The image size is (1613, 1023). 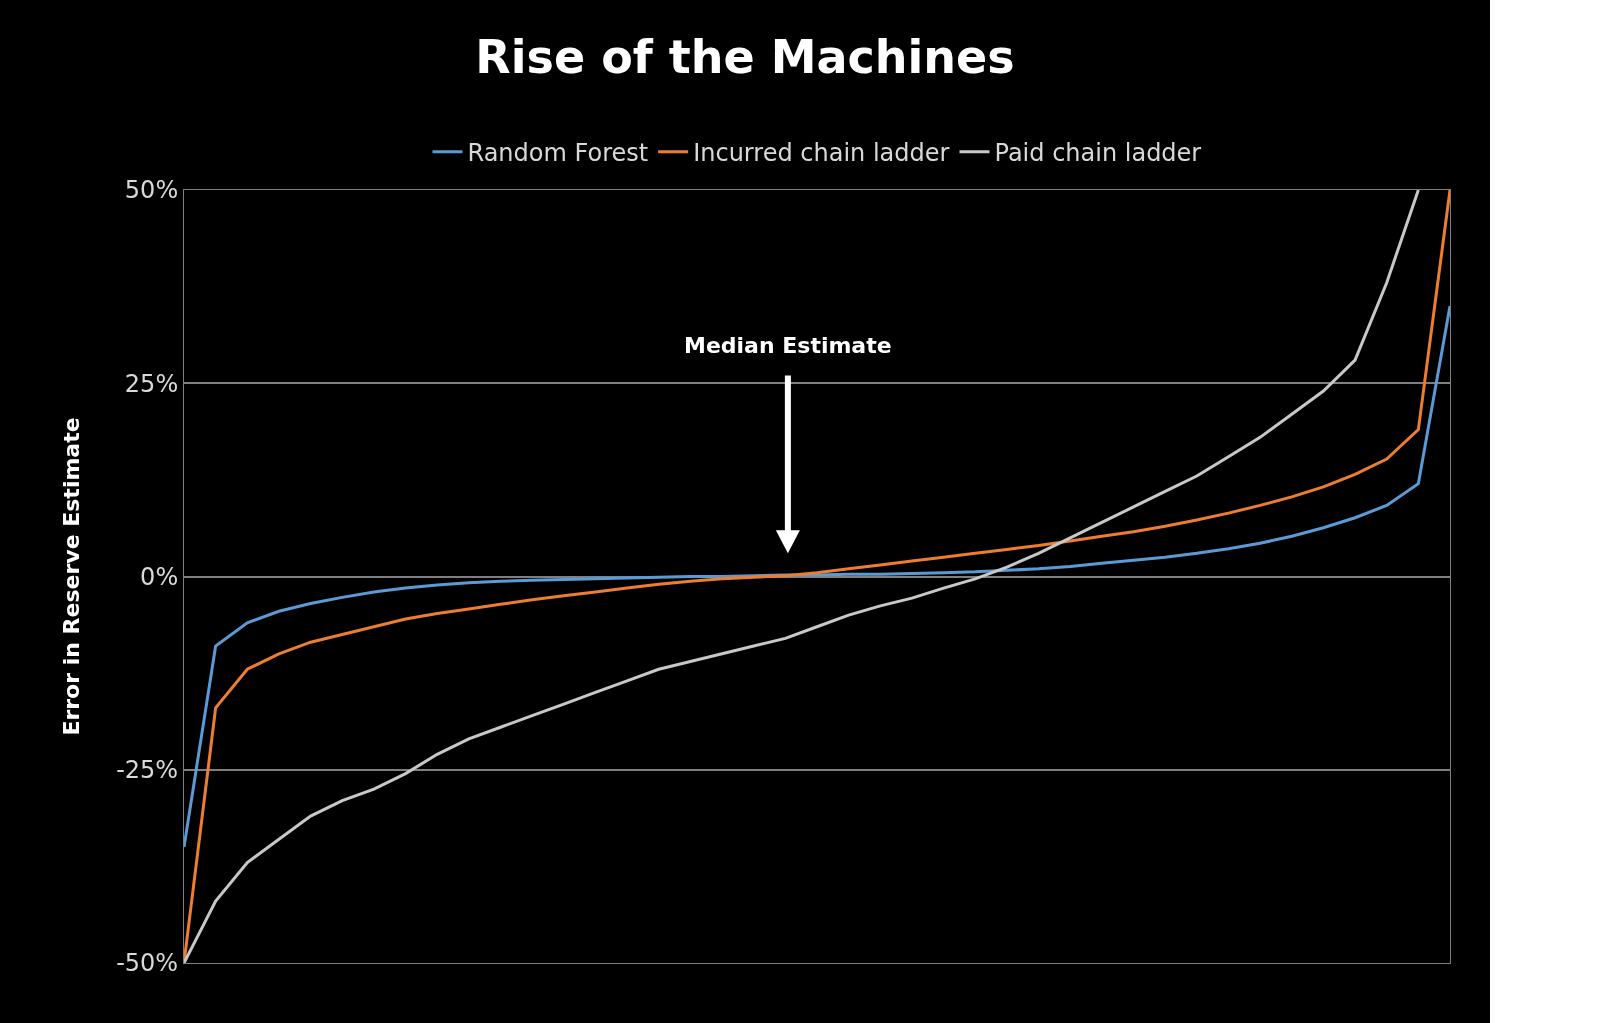 What do you see at coordinates (147, 963) in the screenshot?
I see `y-tick-label: -50%` at bounding box center [147, 963].